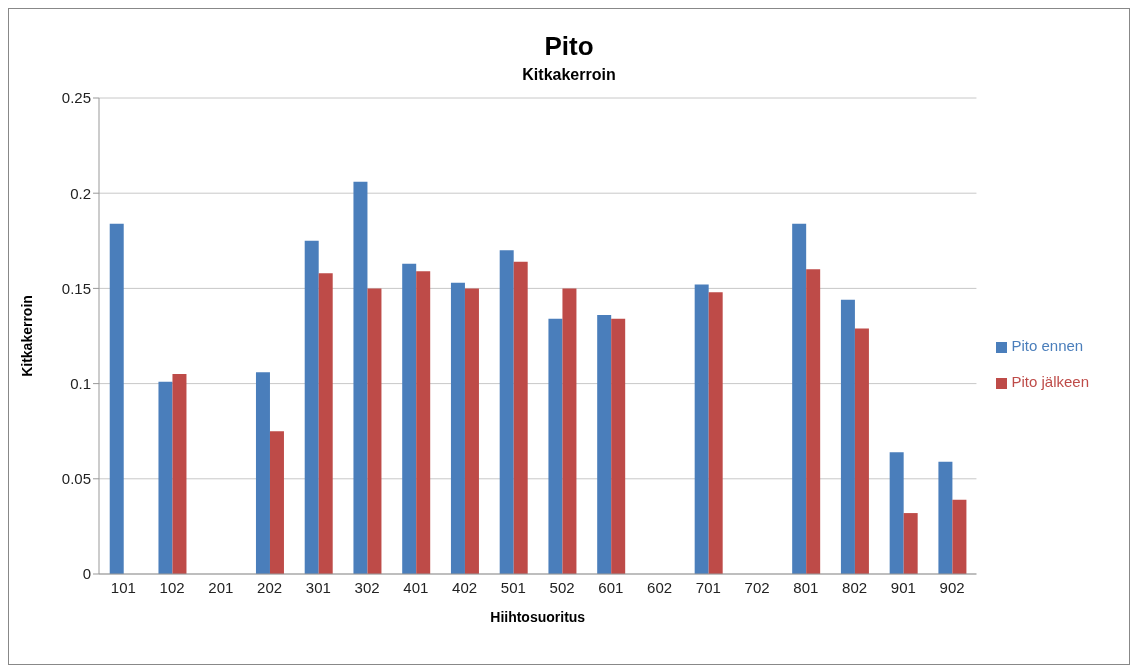  What do you see at coordinates (86, 574) in the screenshot?
I see `y-tick-label: 0` at bounding box center [86, 574].